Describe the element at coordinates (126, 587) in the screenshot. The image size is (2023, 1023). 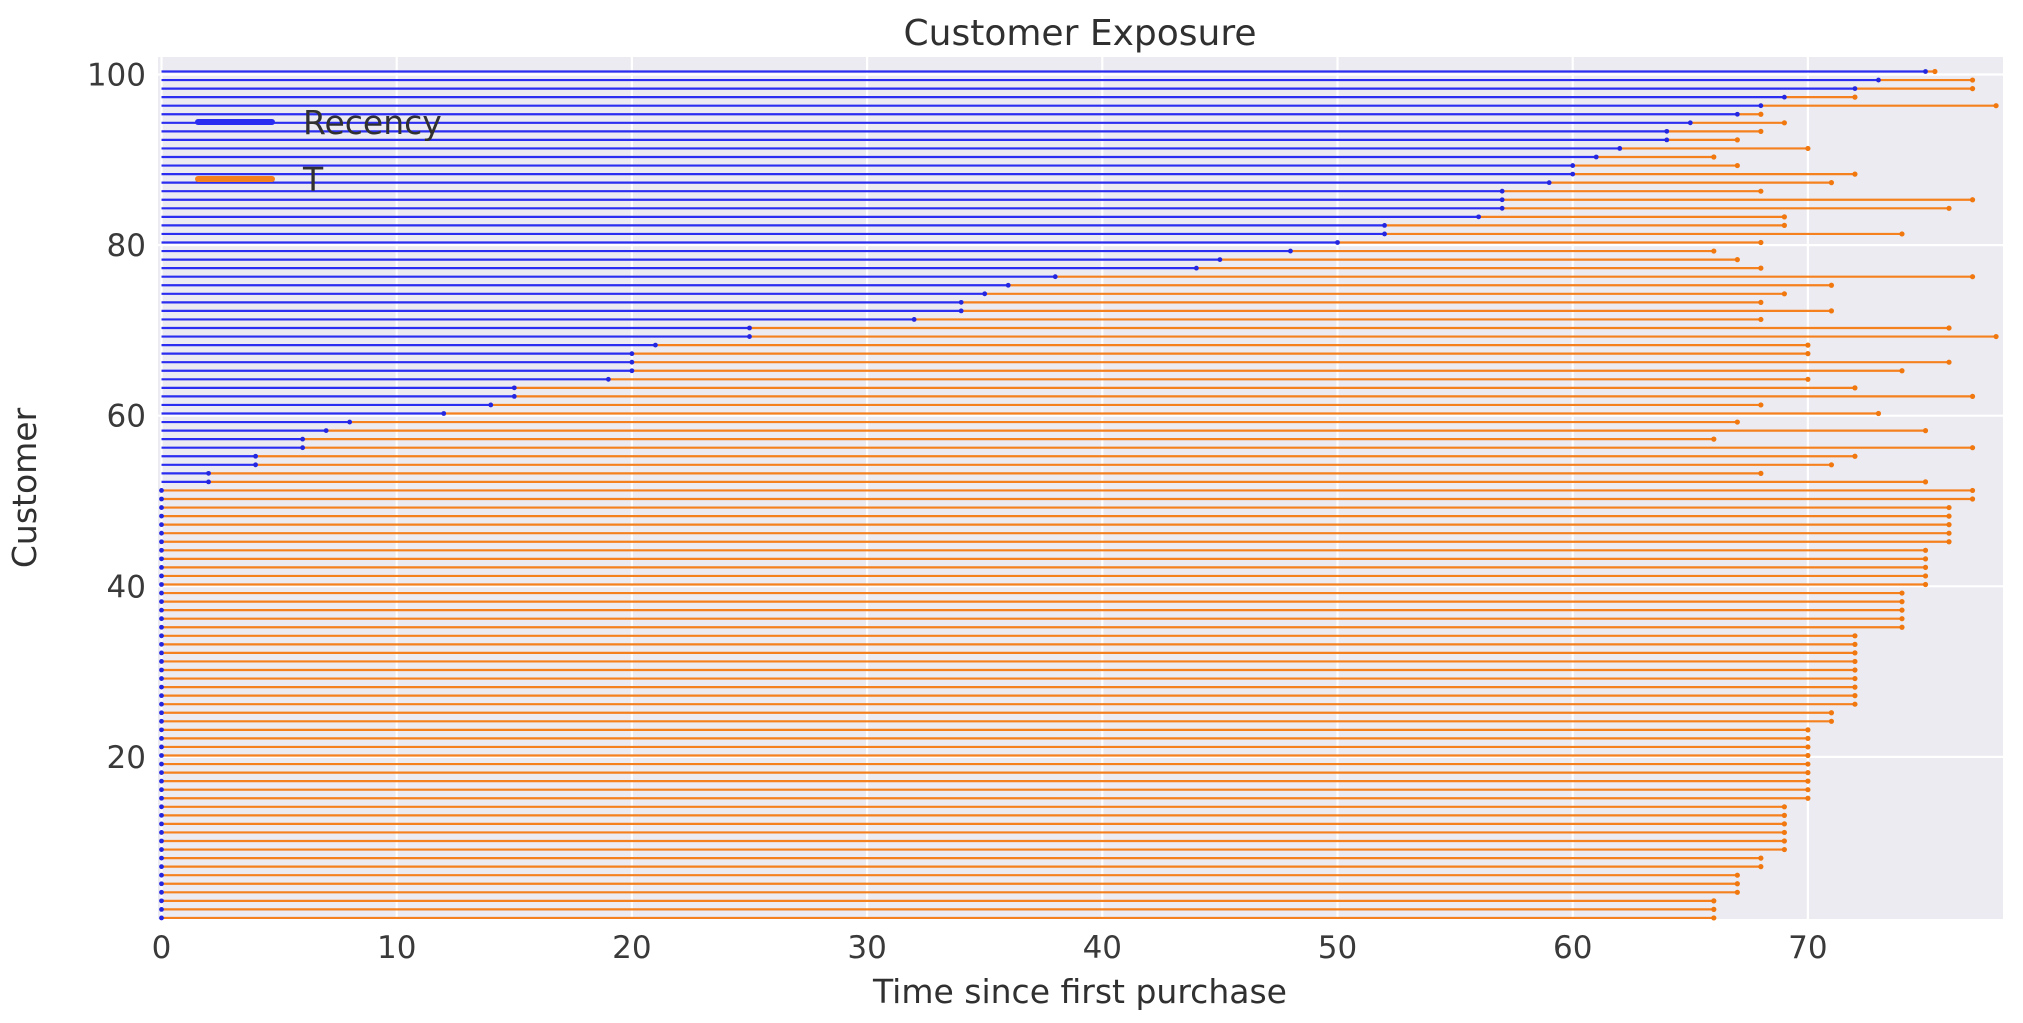
I see `y-tick-label: 40` at that location.